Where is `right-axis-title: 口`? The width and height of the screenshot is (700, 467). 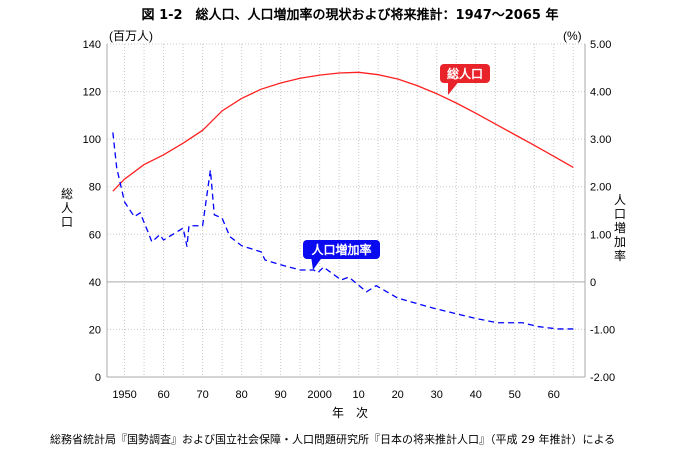 right-axis-title: 口 is located at coordinates (620, 214).